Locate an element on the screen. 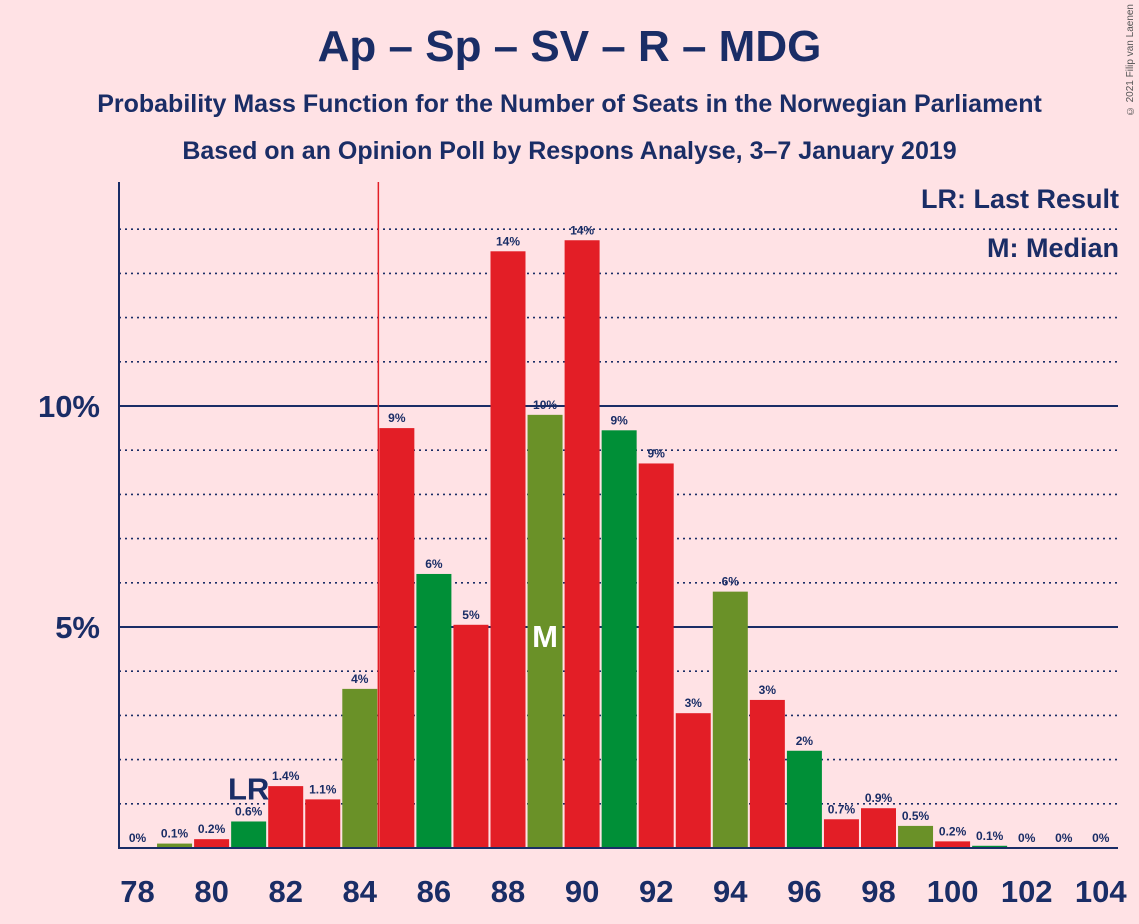 The image size is (1139, 924). x-tick-label: 88 is located at coordinates (508, 891).